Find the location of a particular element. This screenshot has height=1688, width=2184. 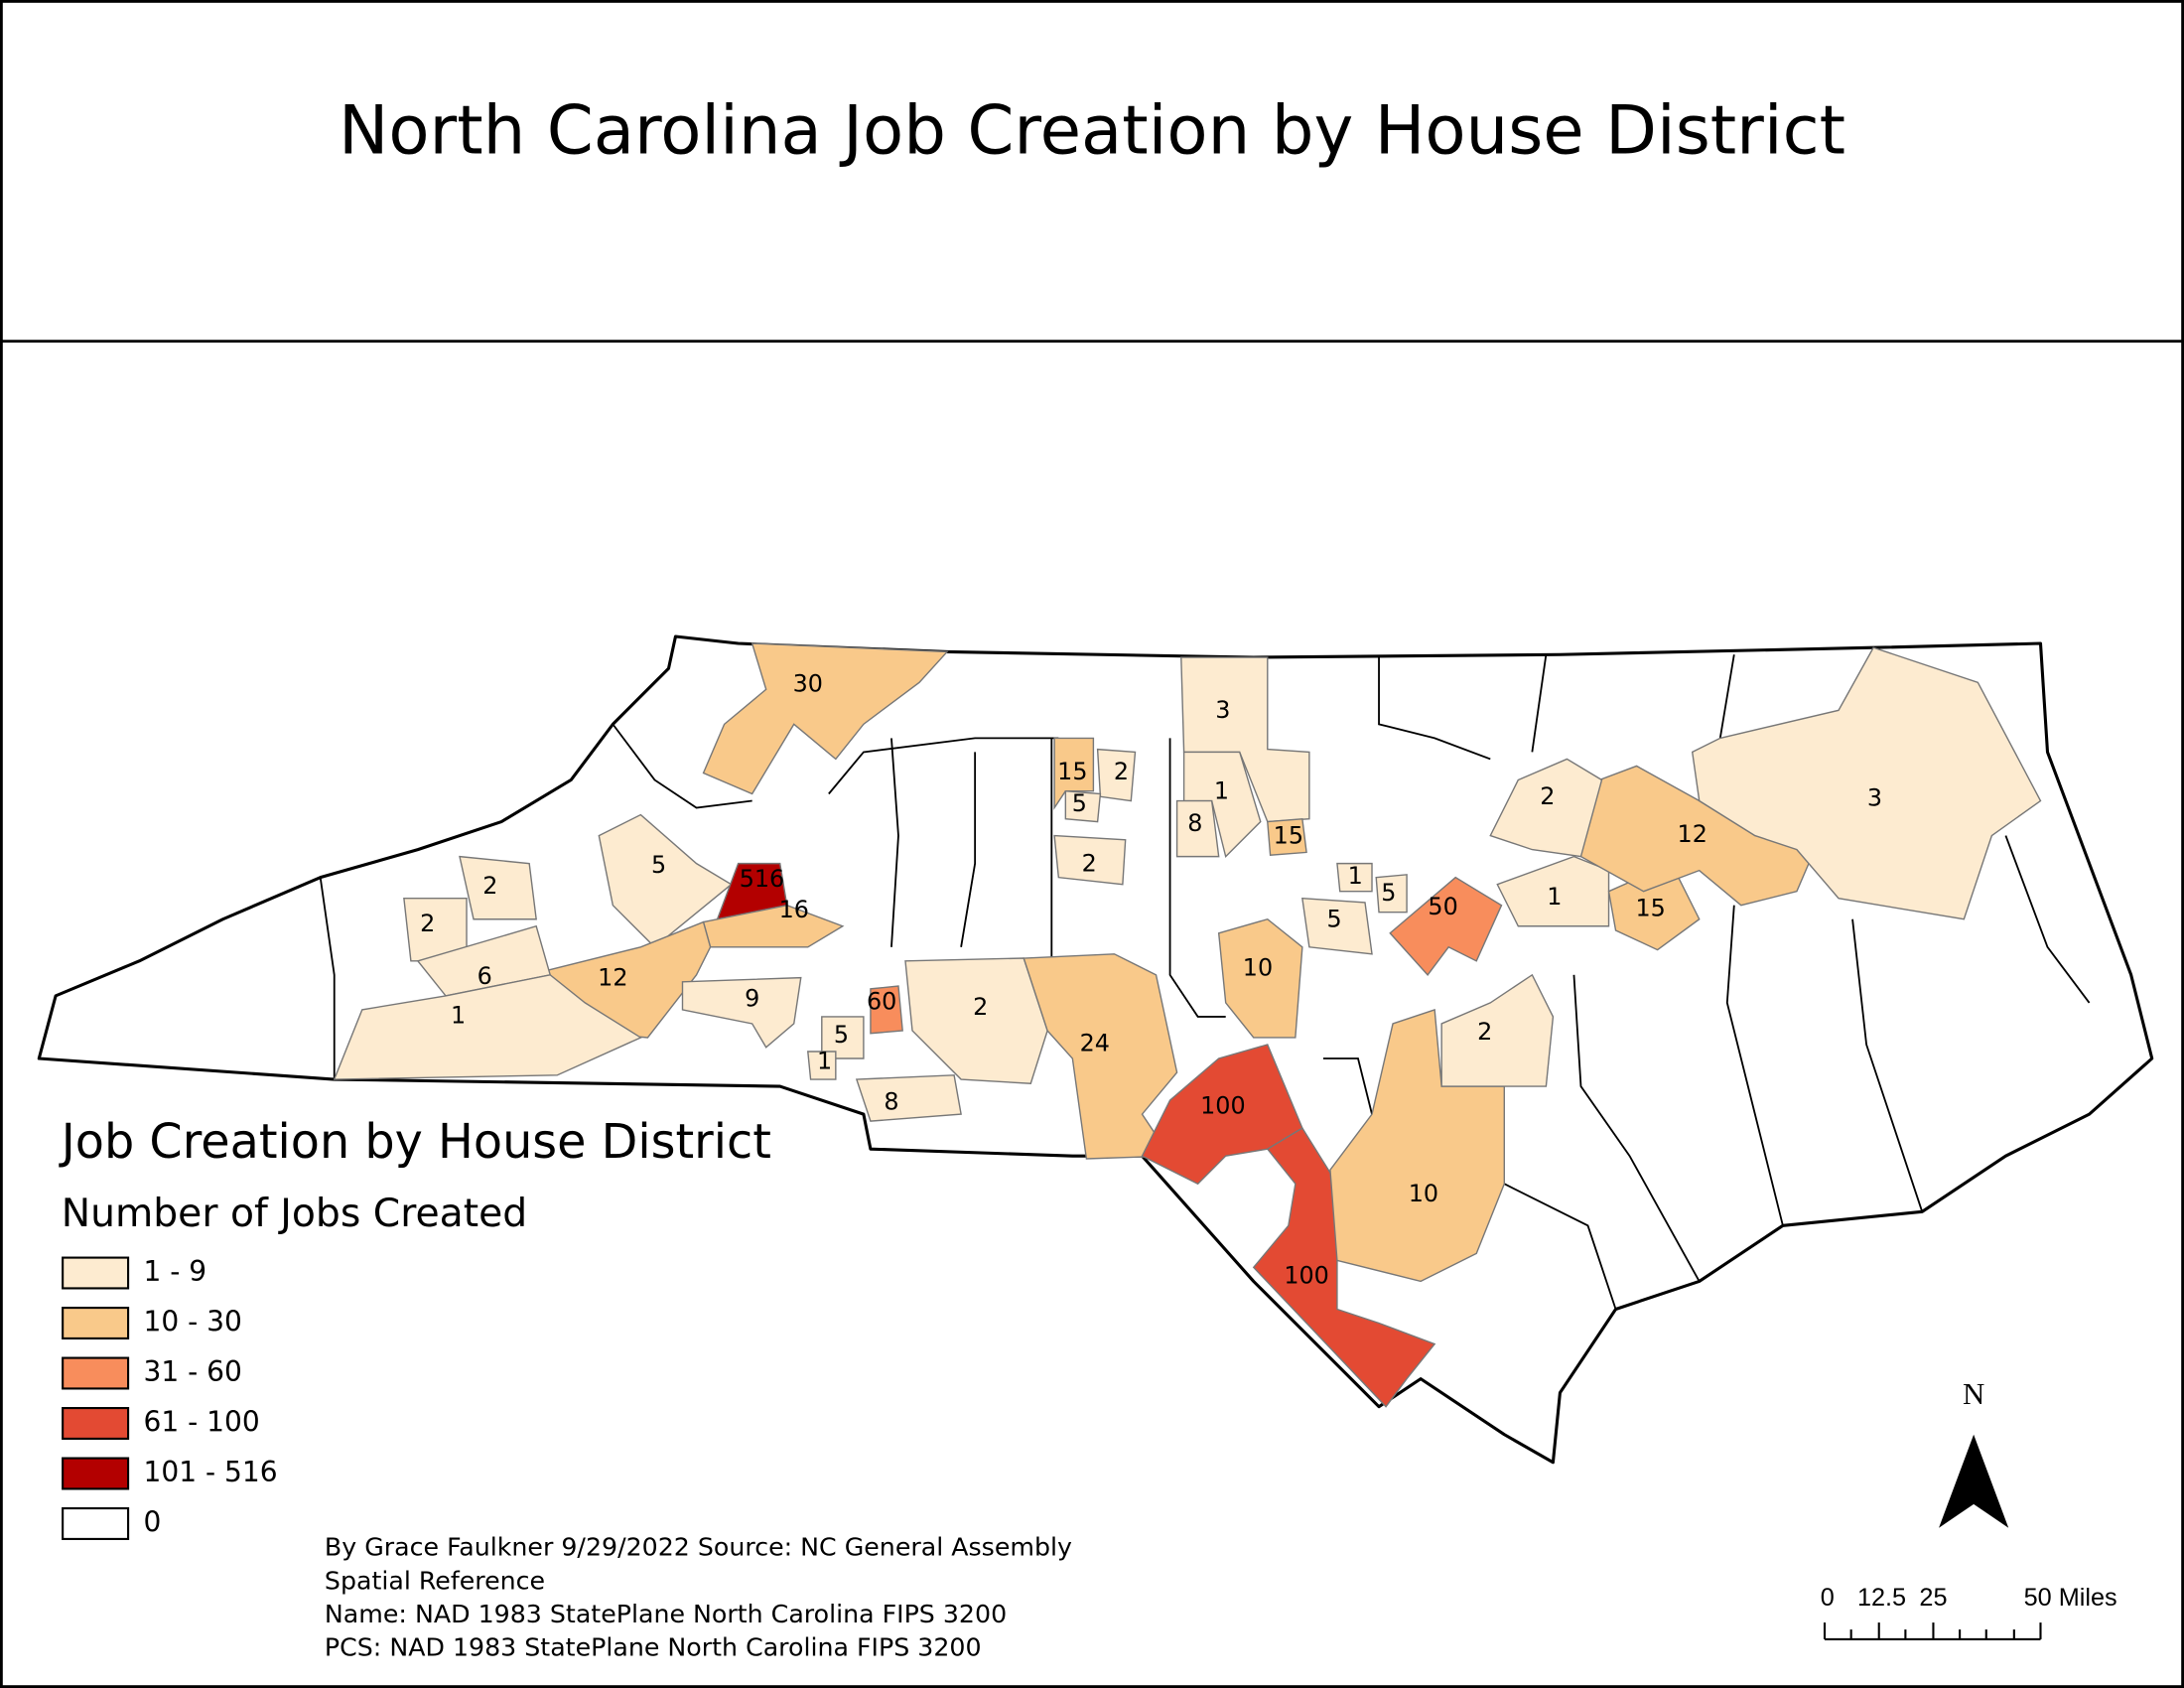

legend-label: 31 - 60 is located at coordinates (193, 1371).